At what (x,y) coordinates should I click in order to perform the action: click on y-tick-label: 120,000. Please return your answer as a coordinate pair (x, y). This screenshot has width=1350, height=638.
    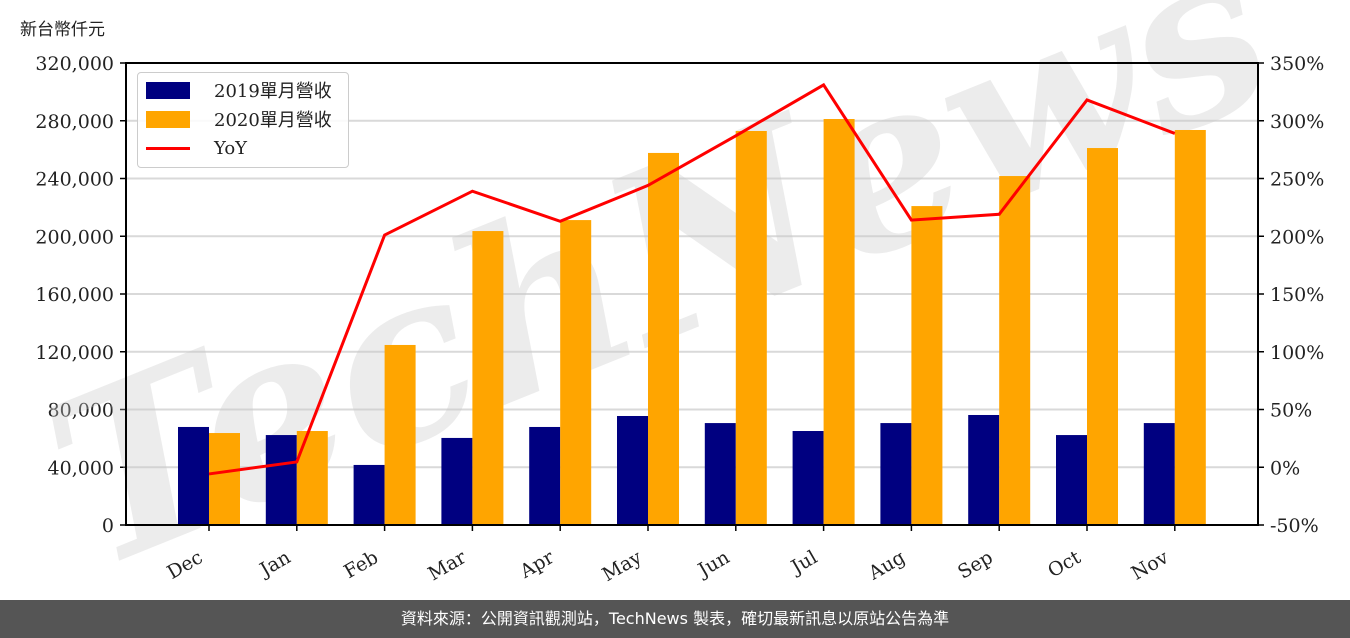
    Looking at the image, I should click on (74, 353).